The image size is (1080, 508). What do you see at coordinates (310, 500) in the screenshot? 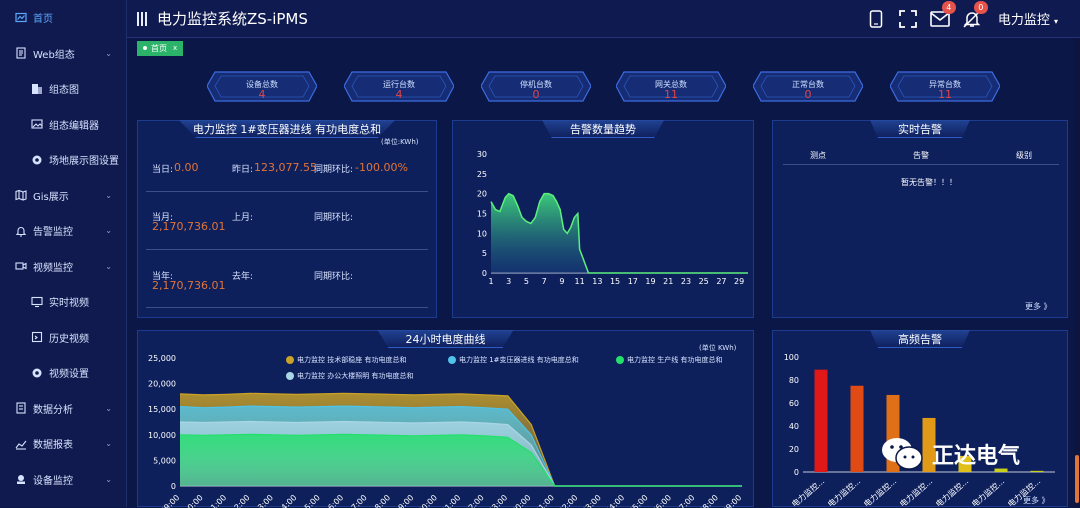
I see `x-tick-label: 15:00` at bounding box center [310, 500].